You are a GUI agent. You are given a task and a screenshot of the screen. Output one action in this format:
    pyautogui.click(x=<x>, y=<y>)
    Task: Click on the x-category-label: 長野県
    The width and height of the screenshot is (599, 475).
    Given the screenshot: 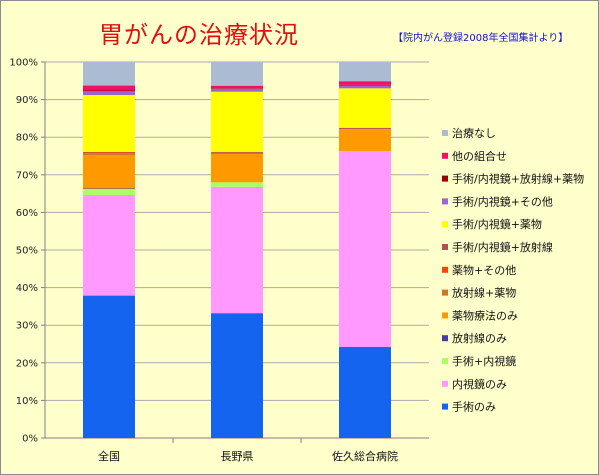 What is the action you would take?
    pyautogui.click(x=237, y=456)
    